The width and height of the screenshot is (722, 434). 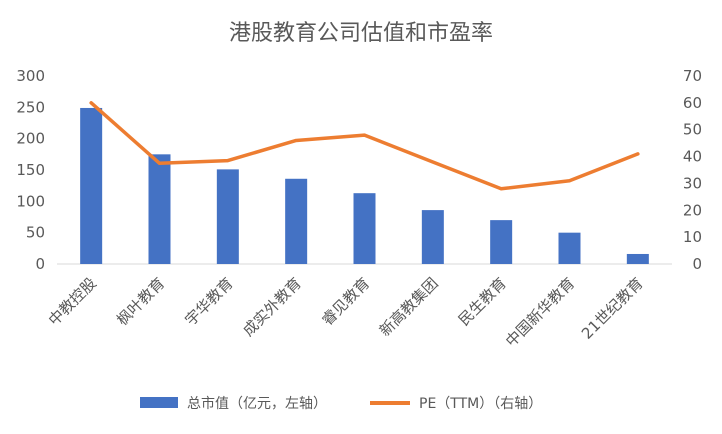 I want to click on right-axis: 0 10 20 30 40 50 60 70, so click(x=692, y=170).